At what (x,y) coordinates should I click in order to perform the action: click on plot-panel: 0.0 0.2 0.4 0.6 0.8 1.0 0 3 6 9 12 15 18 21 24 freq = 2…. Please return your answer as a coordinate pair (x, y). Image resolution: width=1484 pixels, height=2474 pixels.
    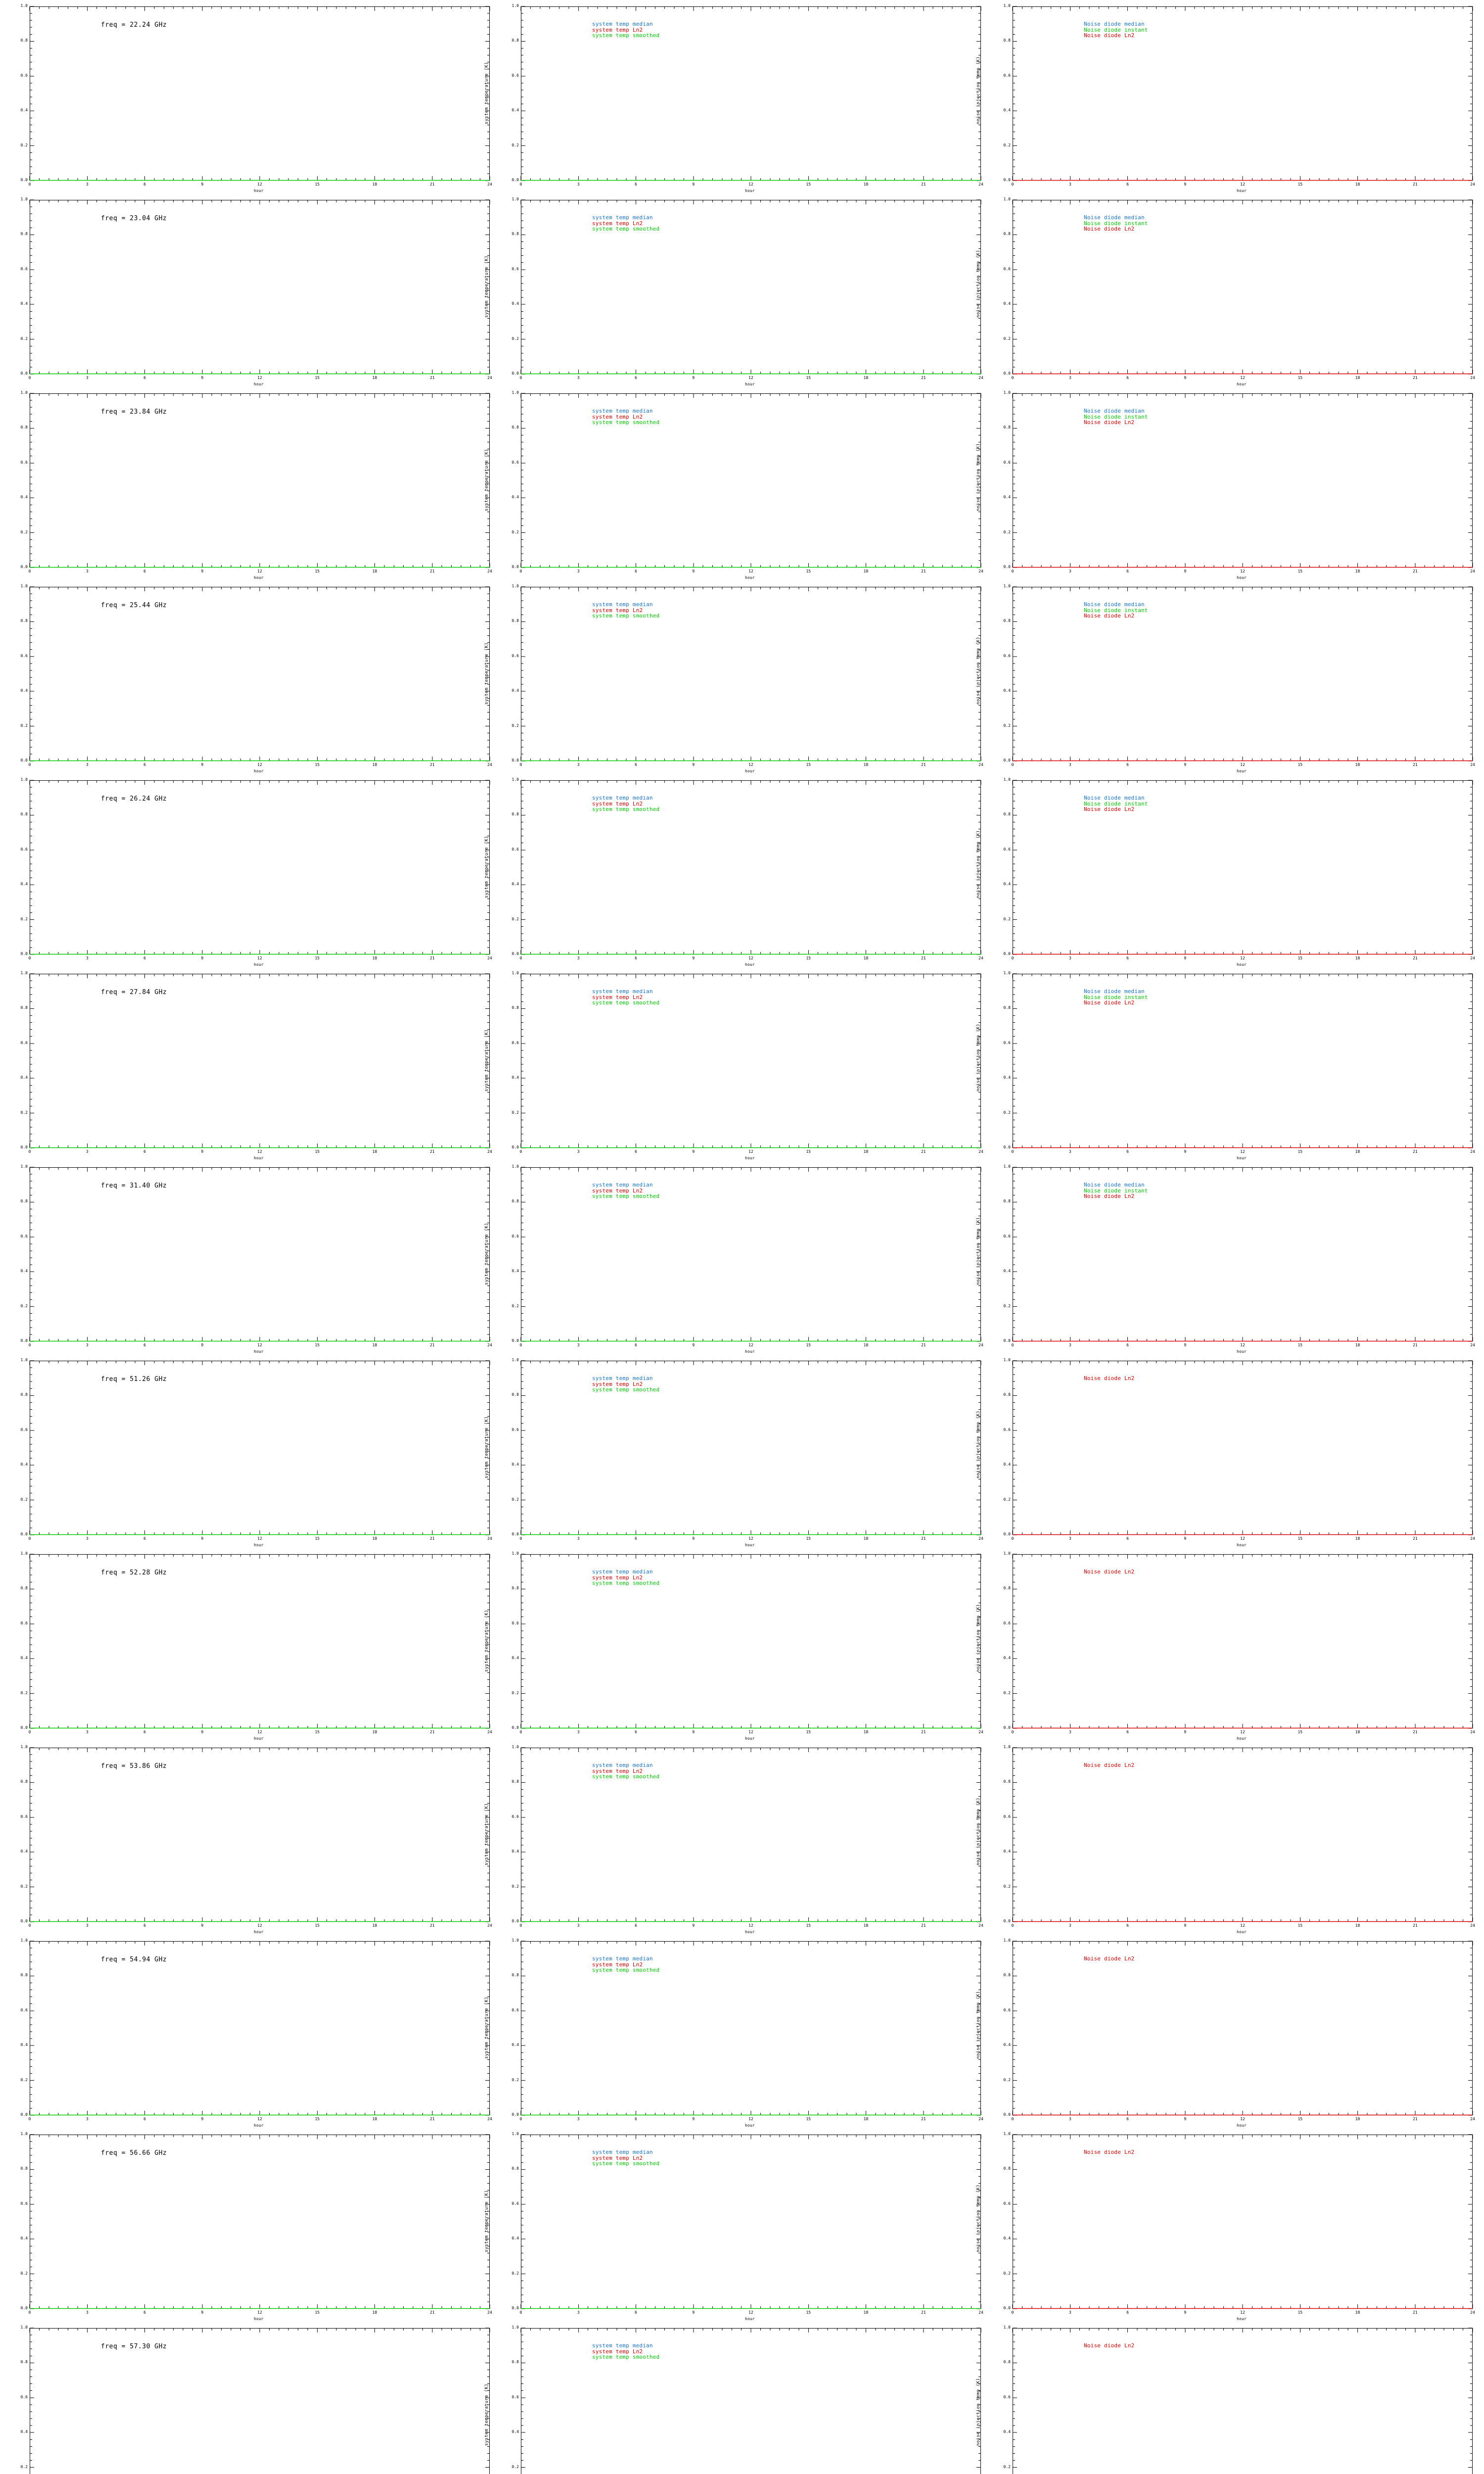
    Looking at the image, I should click on (256, 872).